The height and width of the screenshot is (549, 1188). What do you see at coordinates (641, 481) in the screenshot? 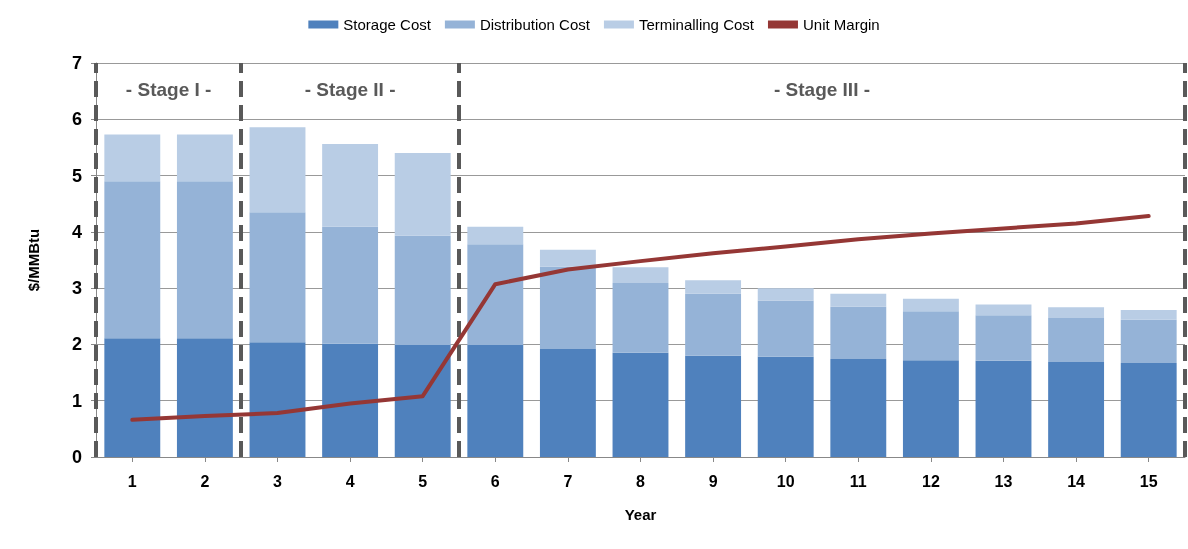
I see `x-tick-label: 8` at bounding box center [641, 481].